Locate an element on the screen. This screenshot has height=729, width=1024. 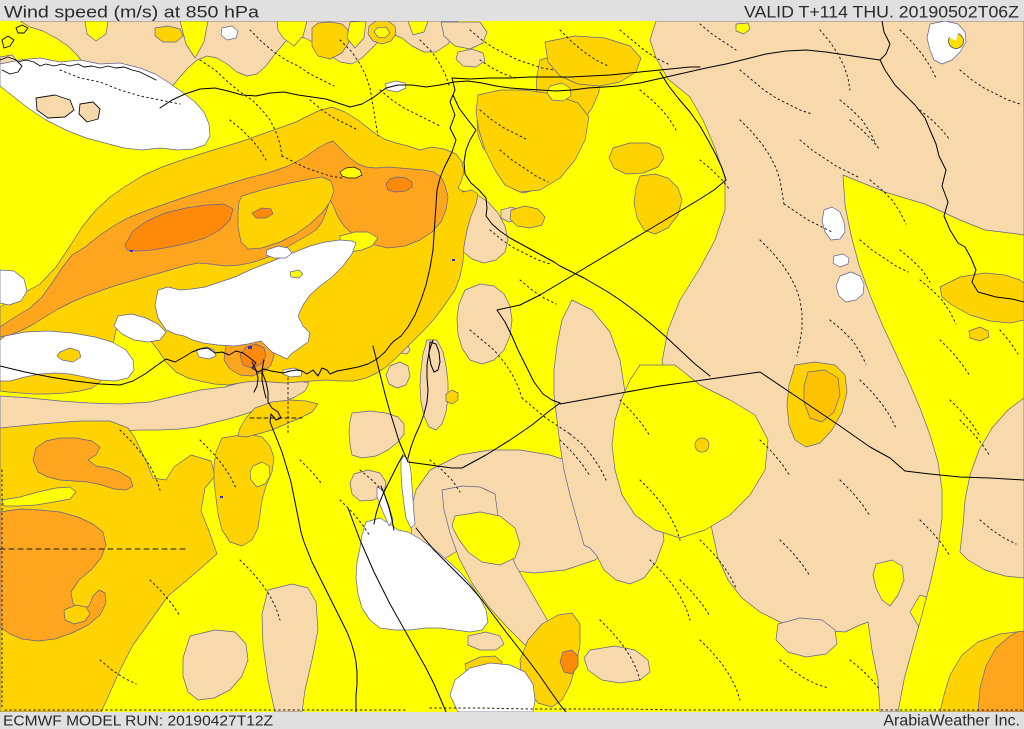
svg-text: Wind speed (m/s) at 850 hPa is located at coordinates (132, 12).